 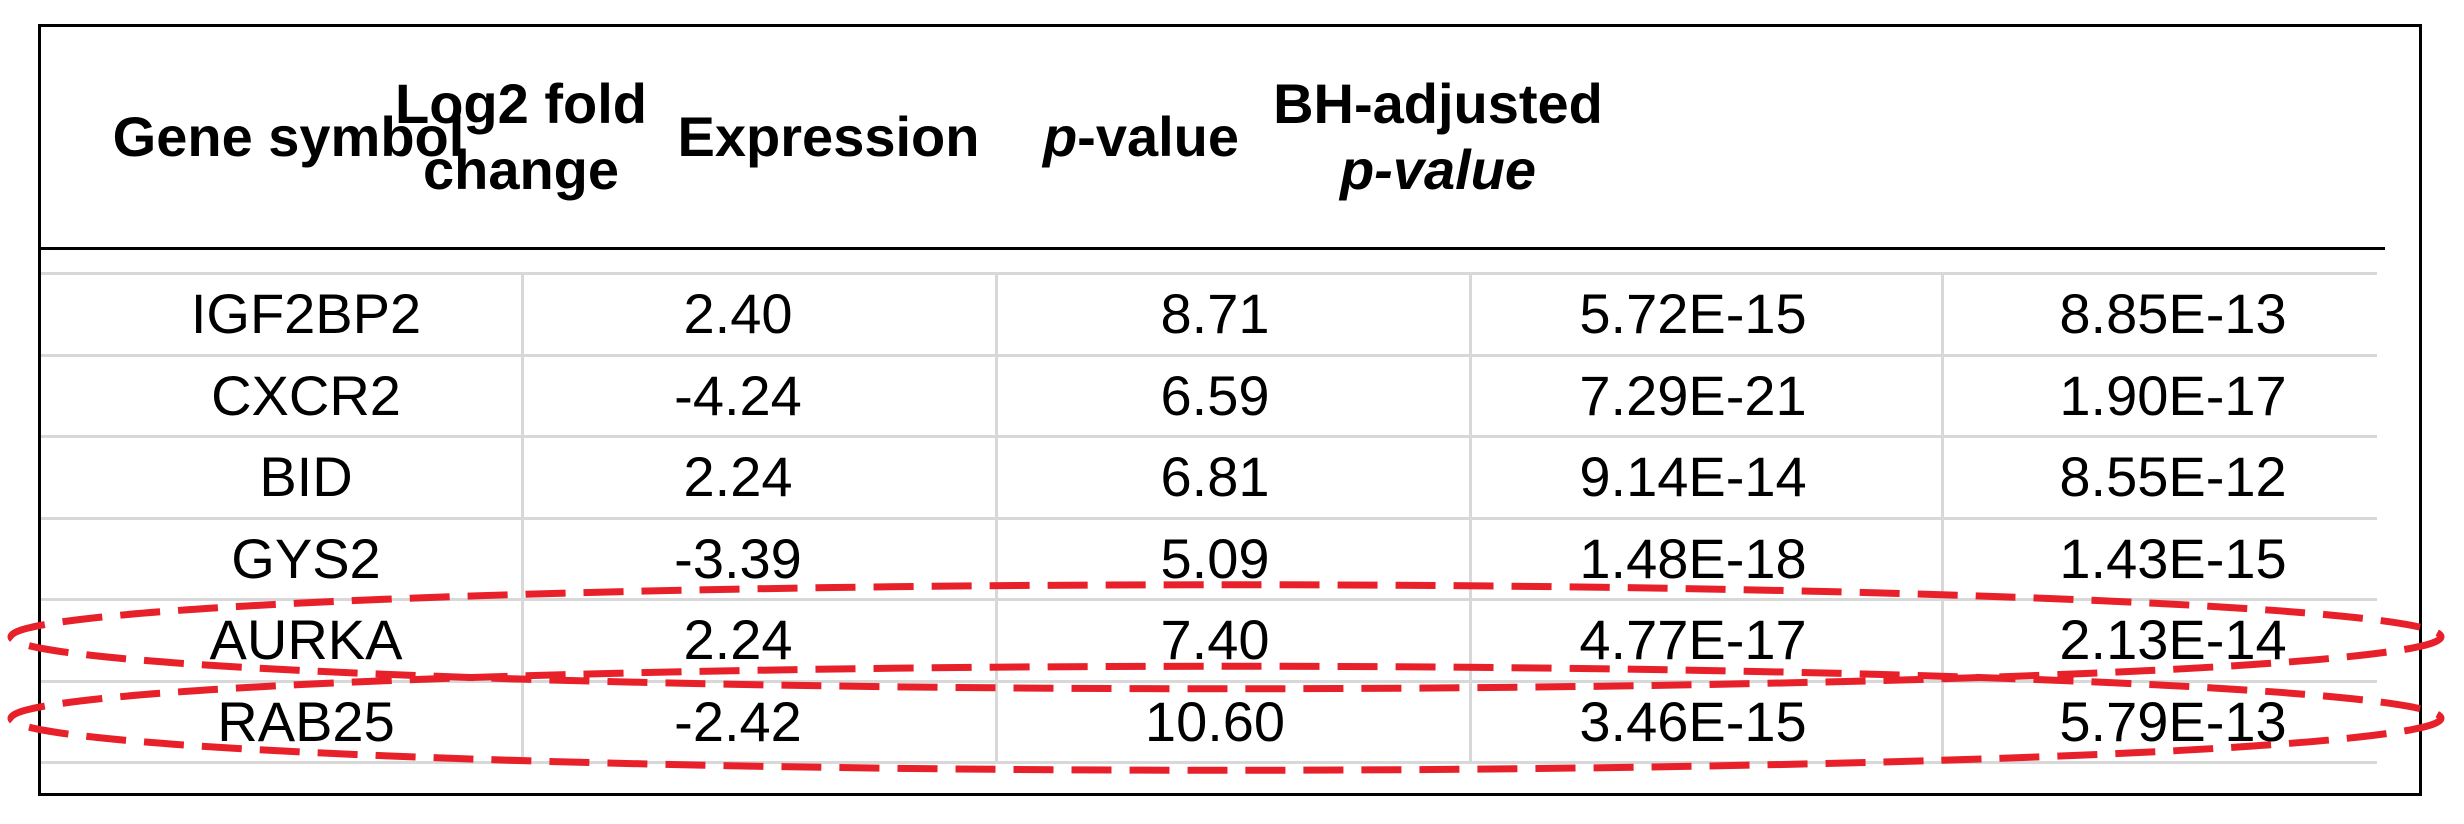 I want to click on header-gene-symbol: Gene symbol, so click(x=288, y=137).